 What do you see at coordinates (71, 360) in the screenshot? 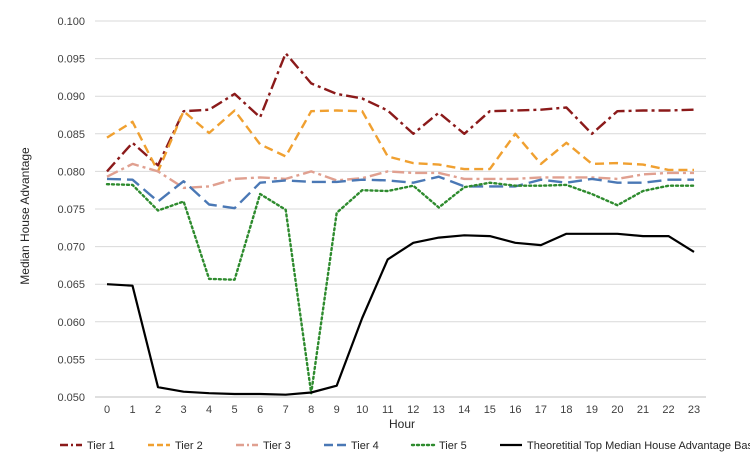
I see `y-tick-label: 0.055` at bounding box center [71, 360].